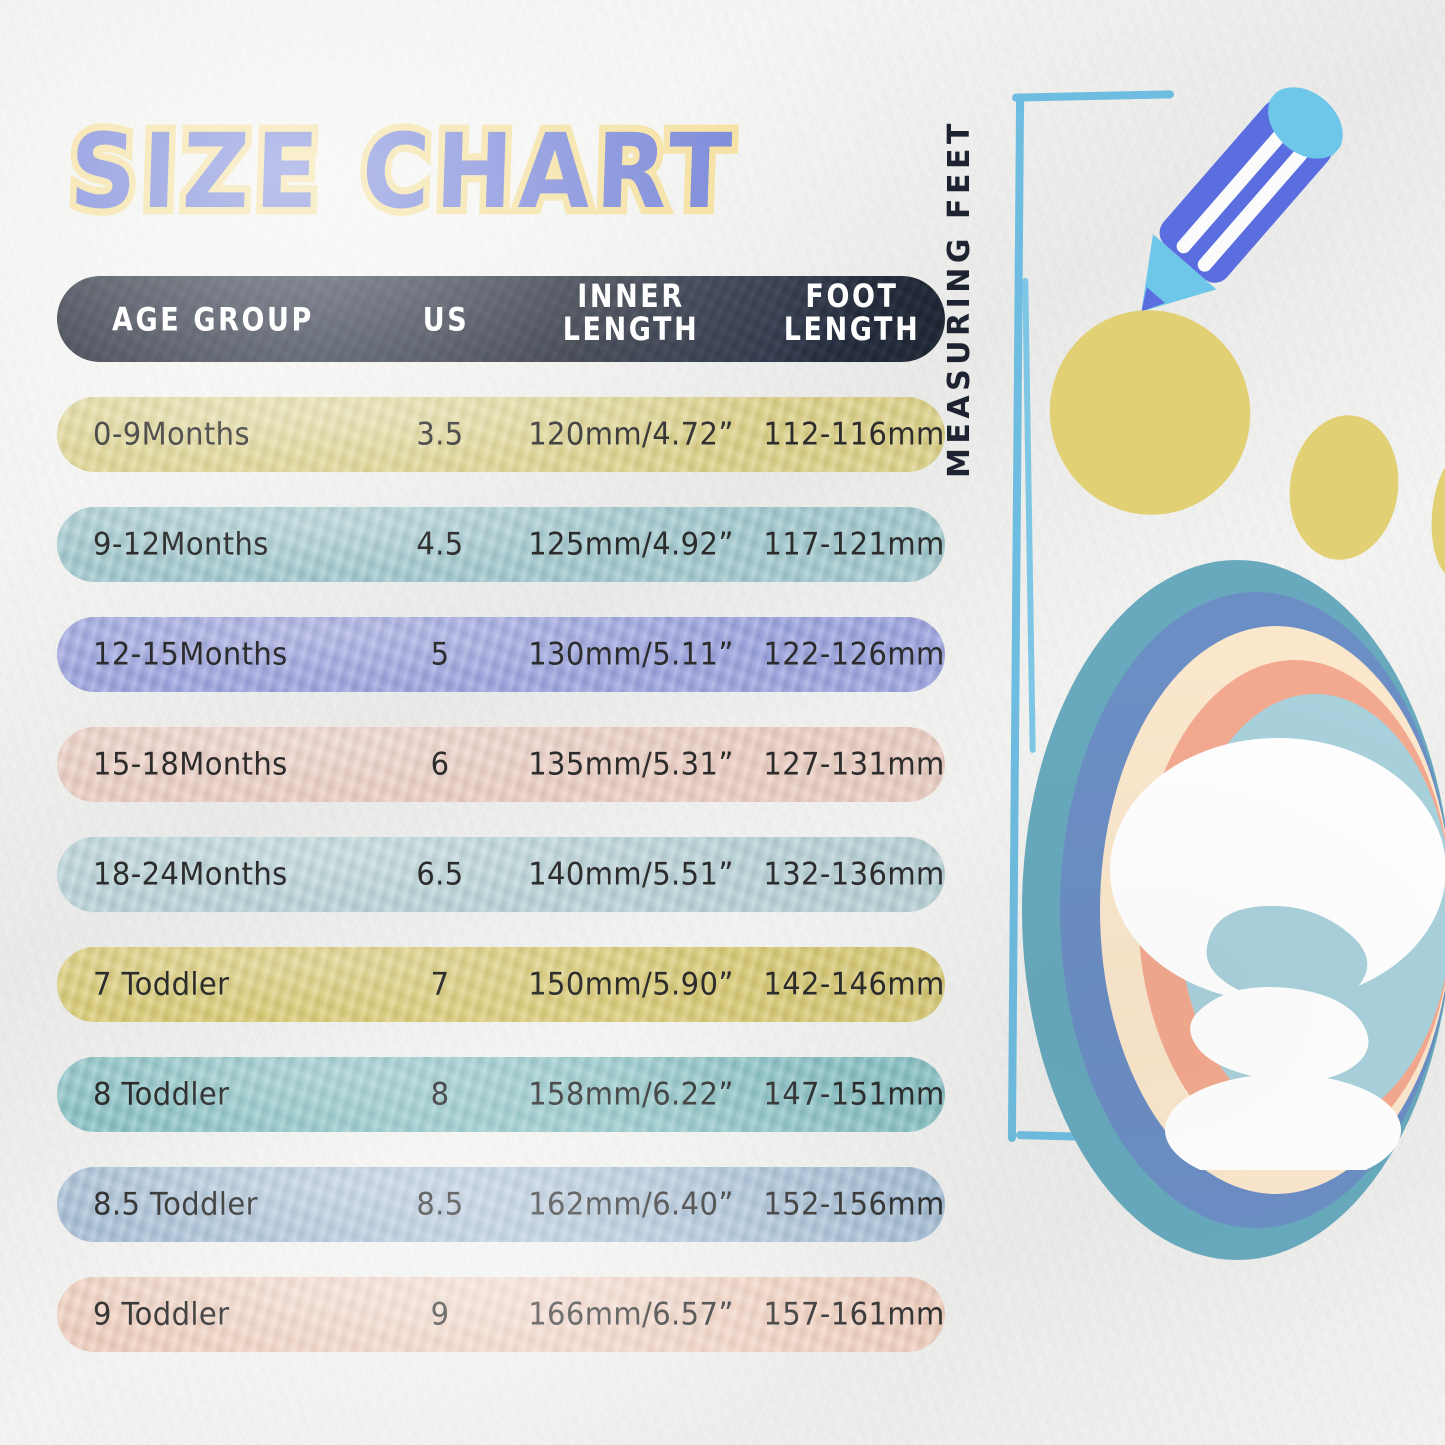  I want to click on cell-foot-length: 122-126mm, so click(854, 653).